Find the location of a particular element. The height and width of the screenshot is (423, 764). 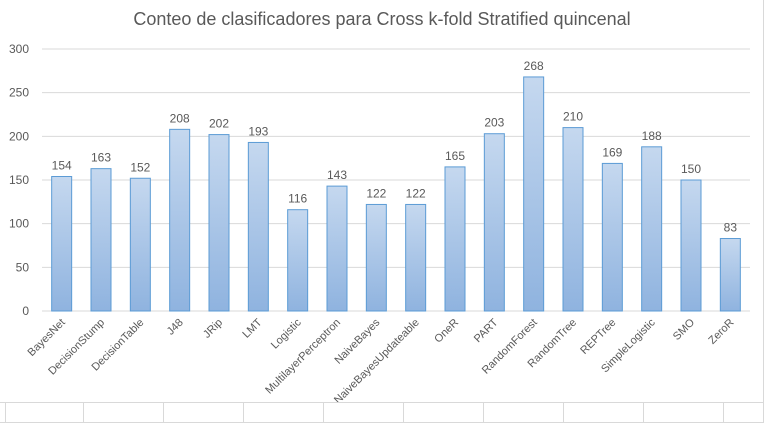

bar-simplelogistic is located at coordinates (652, 229).